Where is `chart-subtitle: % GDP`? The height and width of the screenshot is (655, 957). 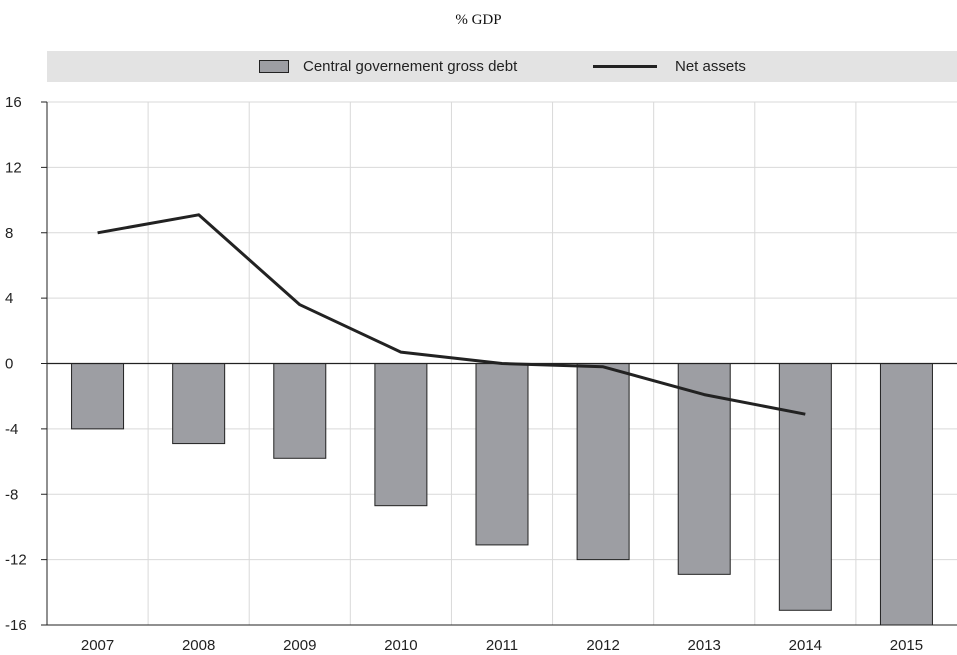 chart-subtitle: % GDP is located at coordinates (478, 20).